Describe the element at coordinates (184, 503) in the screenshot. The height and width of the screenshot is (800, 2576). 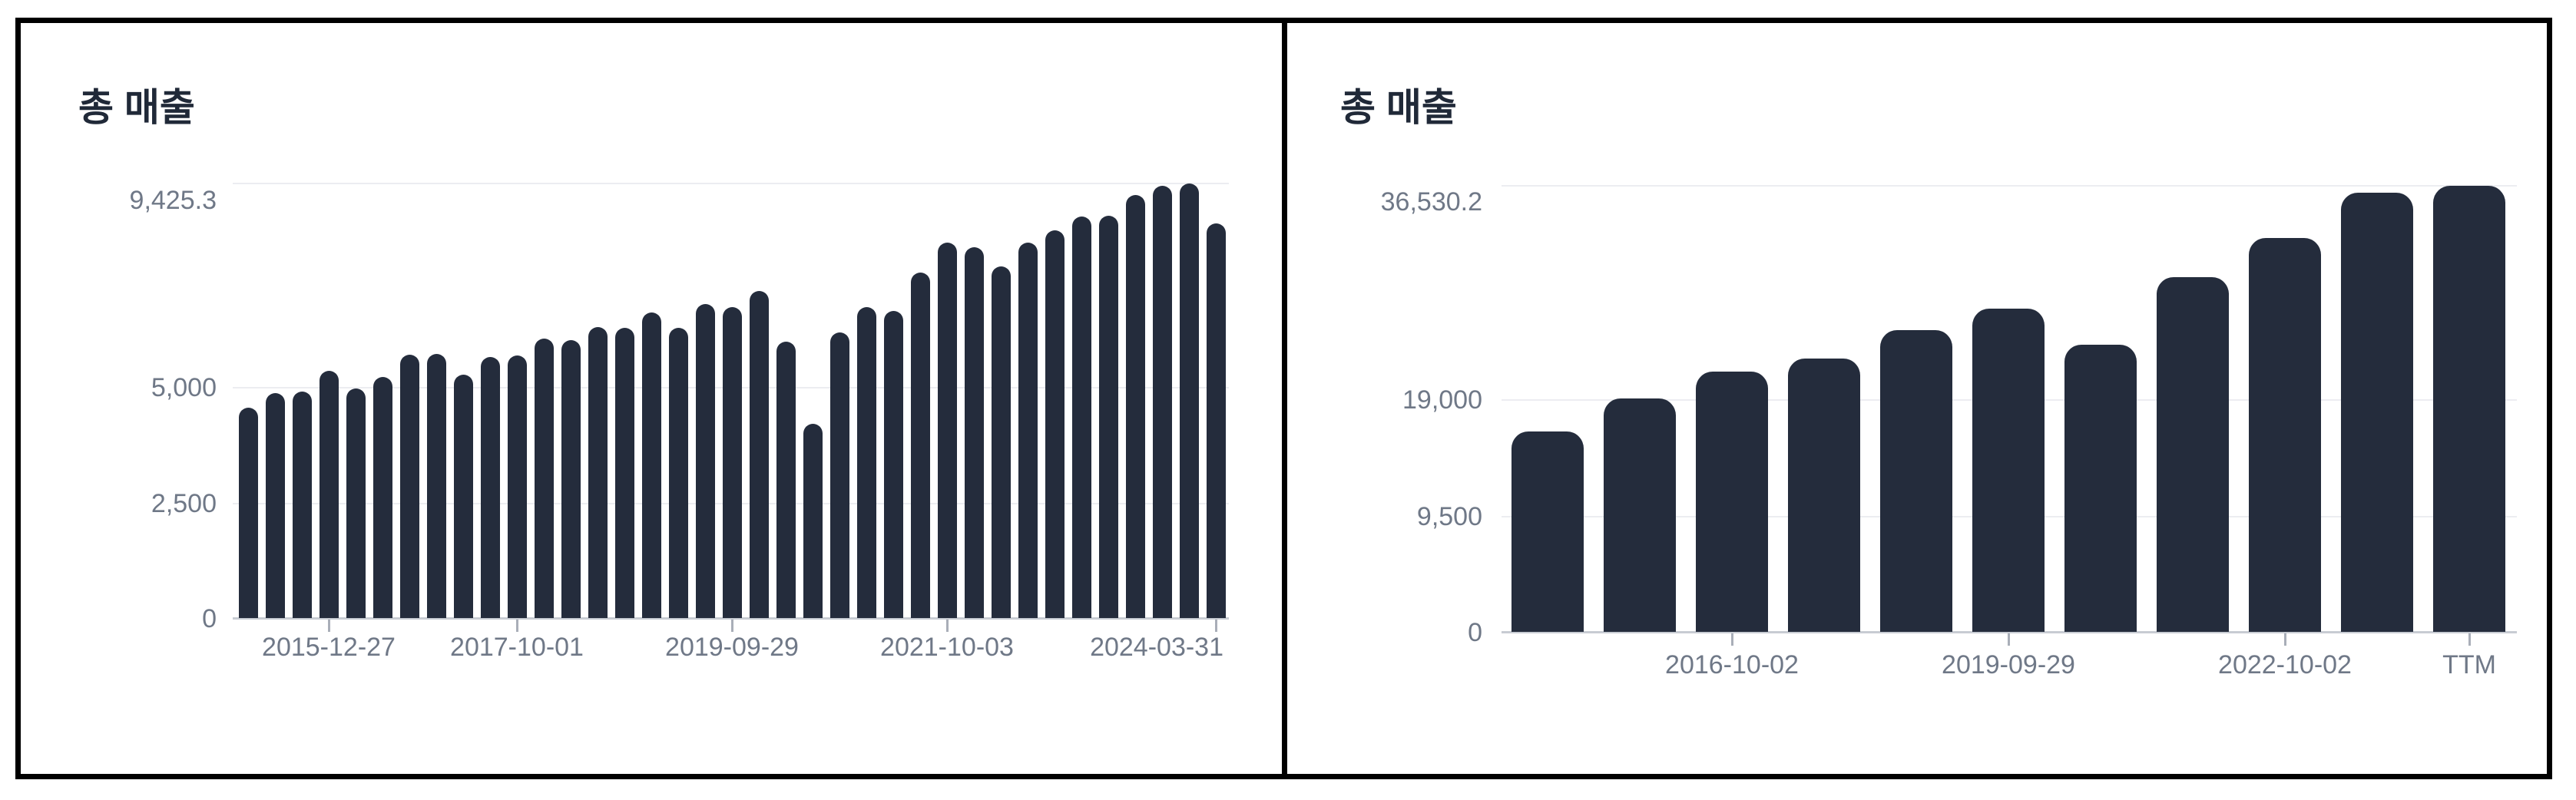
I see `y-axis-label: 2,500` at that location.